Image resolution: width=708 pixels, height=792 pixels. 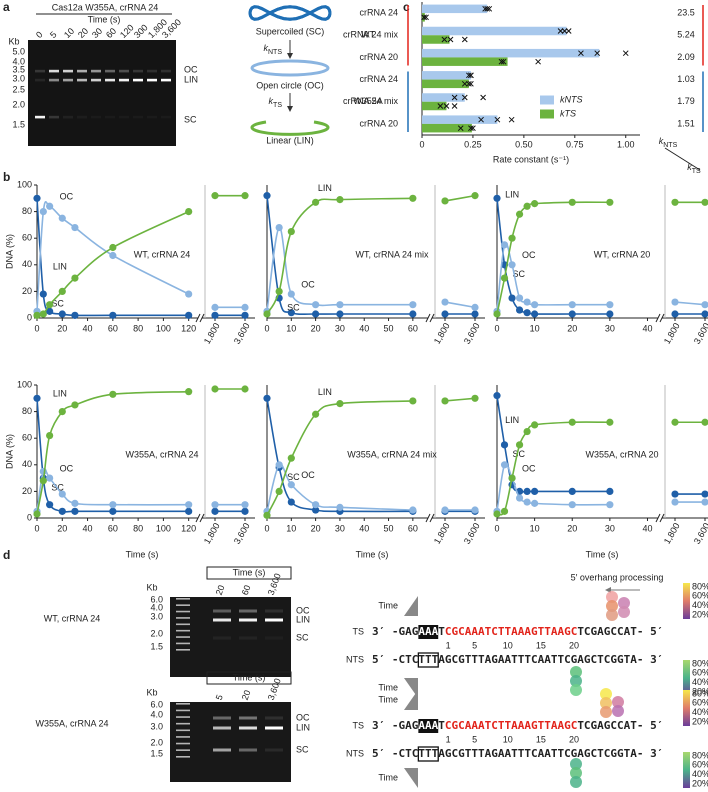 What do you see at coordinates (378, 79) in the screenshot?
I see `category-label: crRNA 24` at bounding box center [378, 79].